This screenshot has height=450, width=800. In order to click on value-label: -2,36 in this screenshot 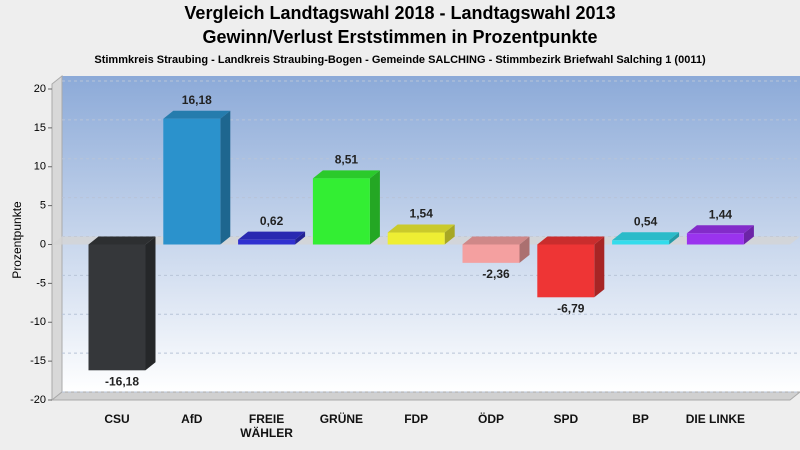, I will do `click(496, 274)`.